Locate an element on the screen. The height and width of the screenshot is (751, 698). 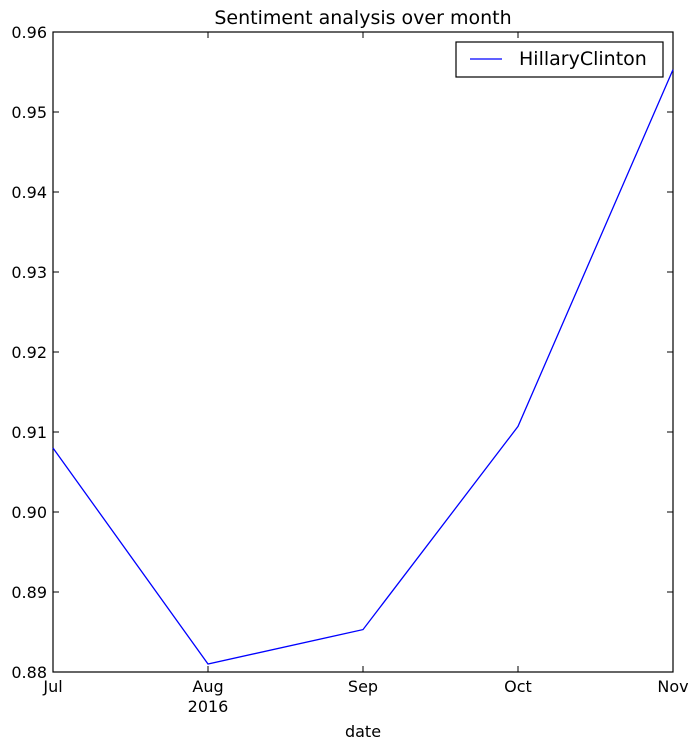
y-tick-label: 0.95 is located at coordinates (29, 112).